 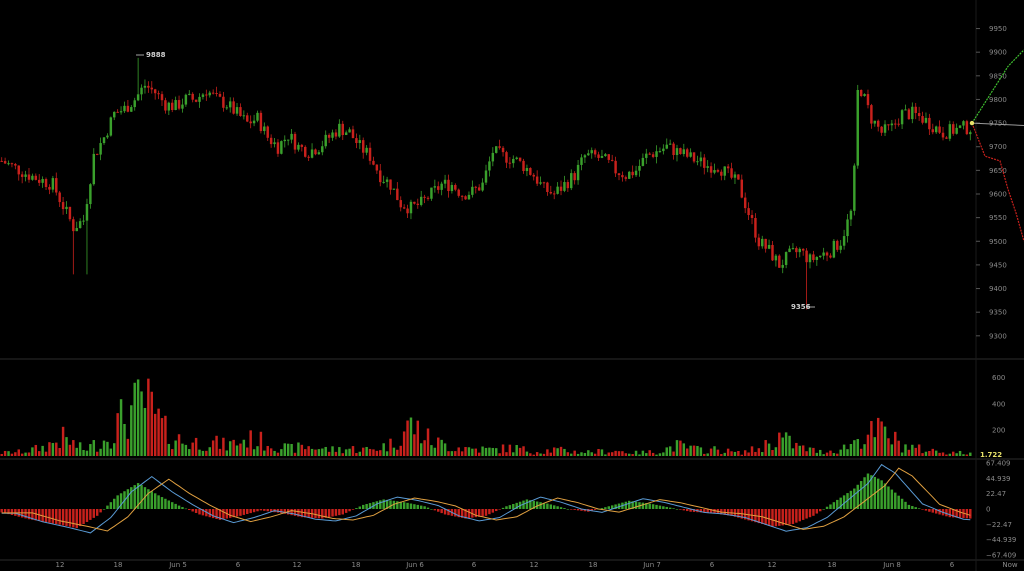 I want to click on macd-line, so click(x=486, y=498).